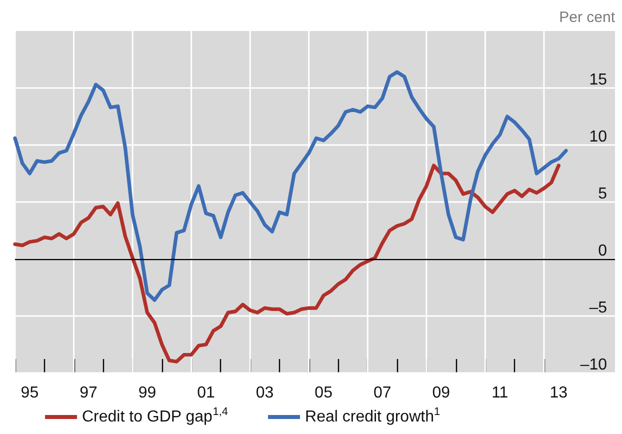 Image resolution: width=622 pixels, height=434 pixels. What do you see at coordinates (89, 393) in the screenshot?
I see `x-tick-label: 97` at bounding box center [89, 393].